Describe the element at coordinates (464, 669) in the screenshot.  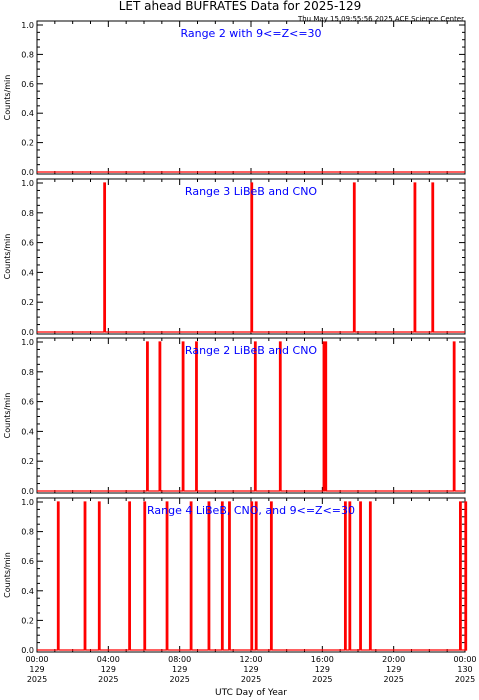
I see `x-tick-doy: 130` at that location.